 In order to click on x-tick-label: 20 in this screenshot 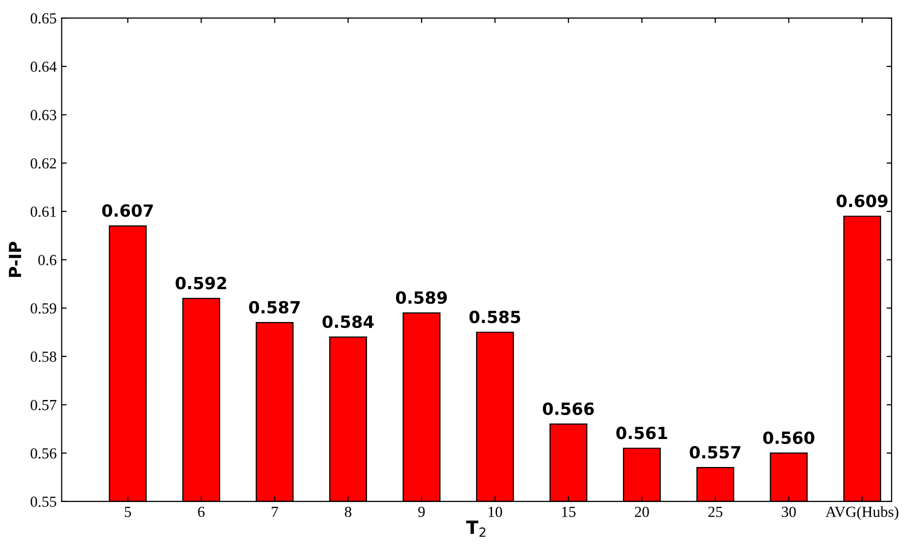, I will do `click(641, 512)`.